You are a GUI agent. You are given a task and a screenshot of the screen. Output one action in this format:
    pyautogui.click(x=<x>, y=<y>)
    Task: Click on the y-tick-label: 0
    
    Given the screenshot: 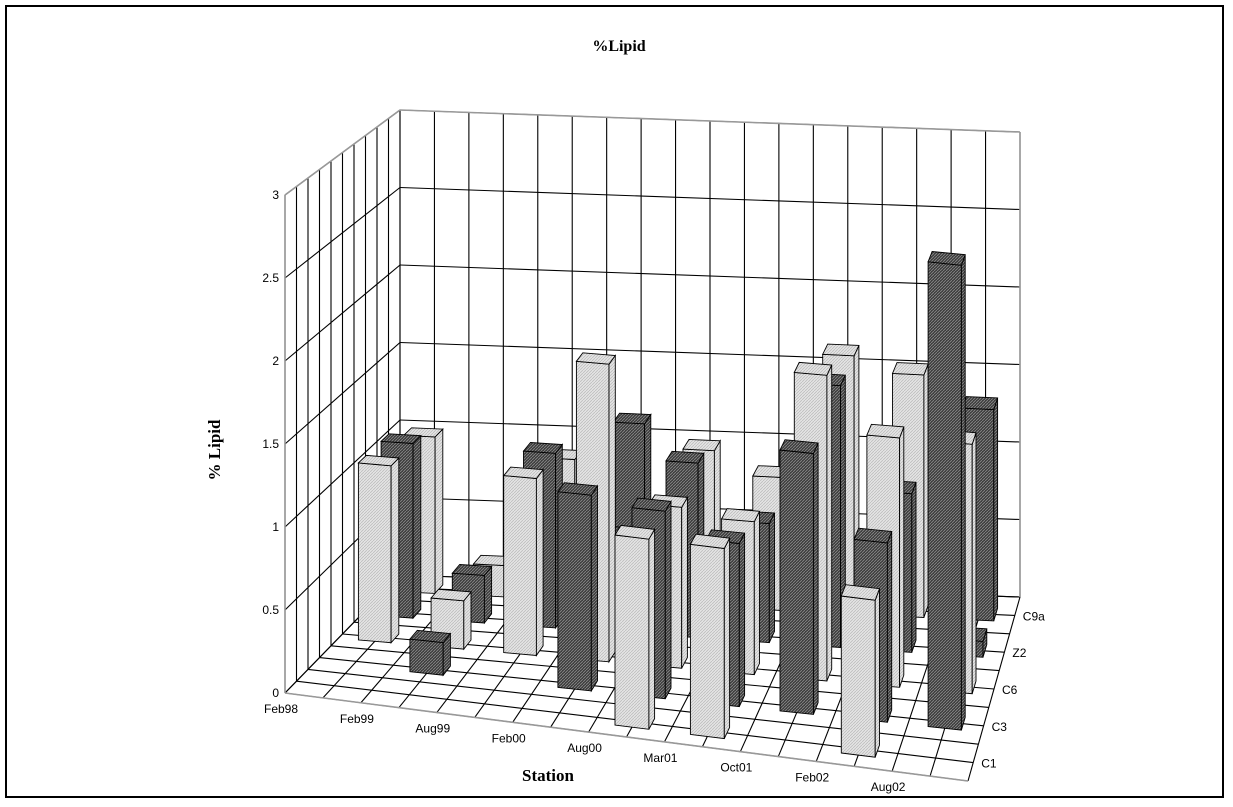 What is the action you would take?
    pyautogui.click(x=275, y=693)
    